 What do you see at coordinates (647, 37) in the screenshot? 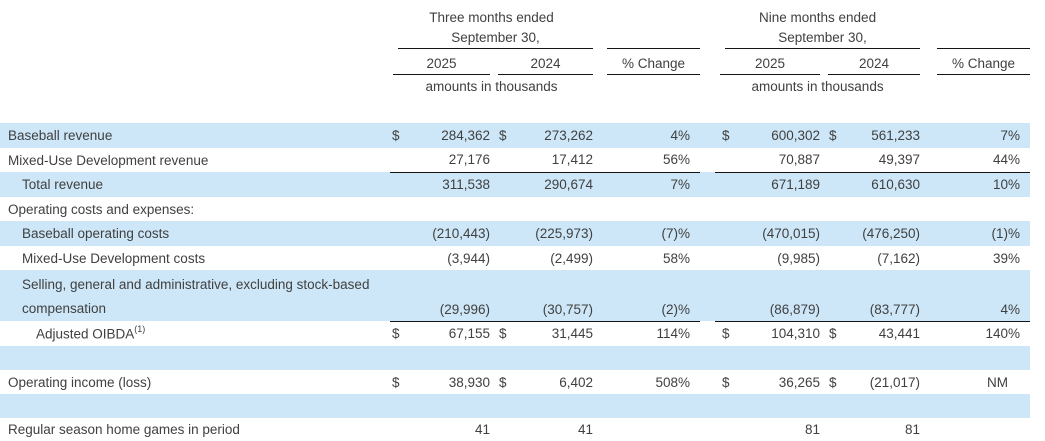
I see `three-months-pct-topline` at bounding box center [647, 37].